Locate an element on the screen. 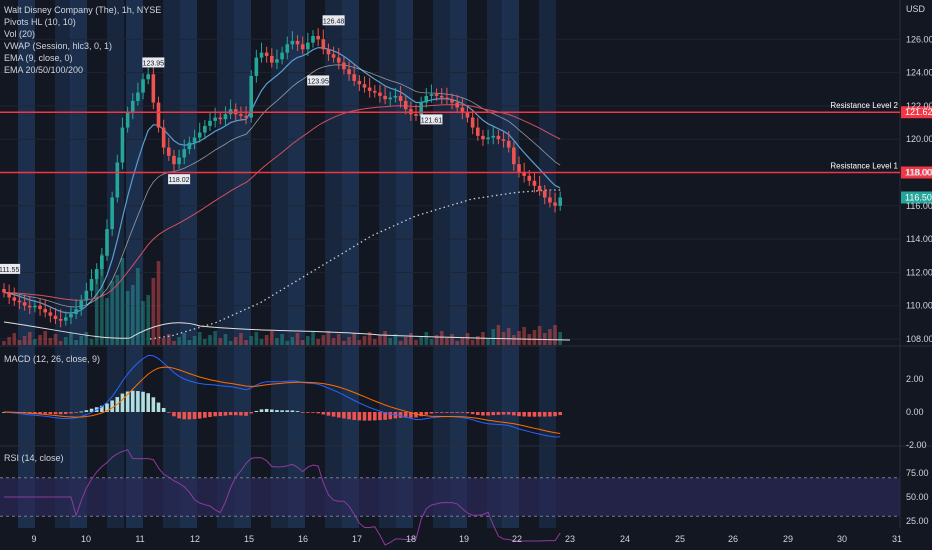 The width and height of the screenshot is (932, 550). time-tick: 25 is located at coordinates (680, 539).